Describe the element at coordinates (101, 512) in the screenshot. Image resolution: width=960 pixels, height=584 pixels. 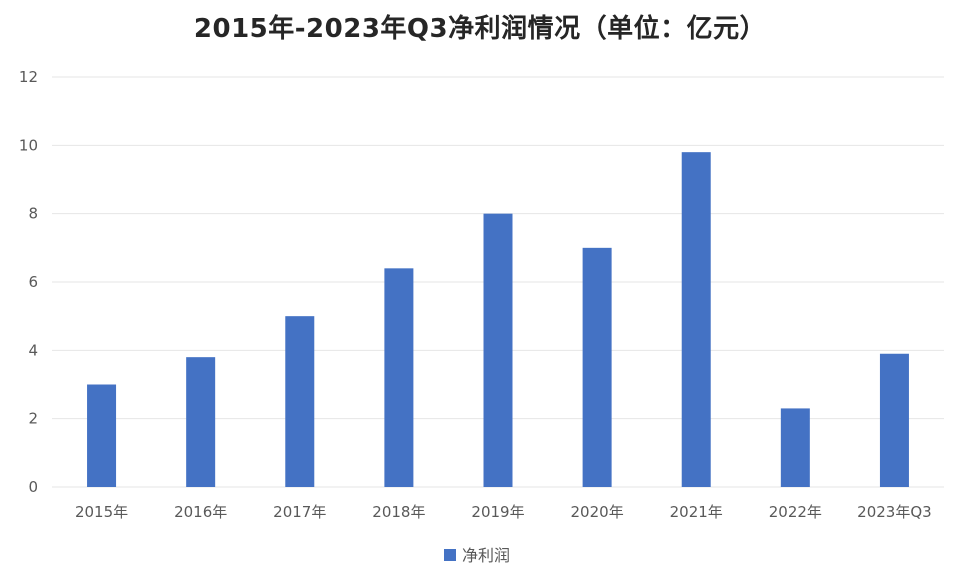
I see `x-tick-label: 2015年` at that location.